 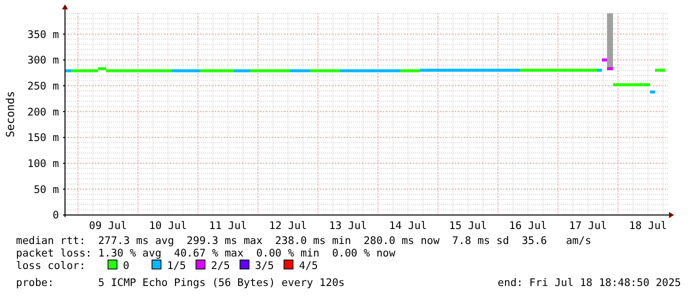 What do you see at coordinates (348, 226) in the screenshot?
I see `x-tick-label: 13 Jul` at bounding box center [348, 226].